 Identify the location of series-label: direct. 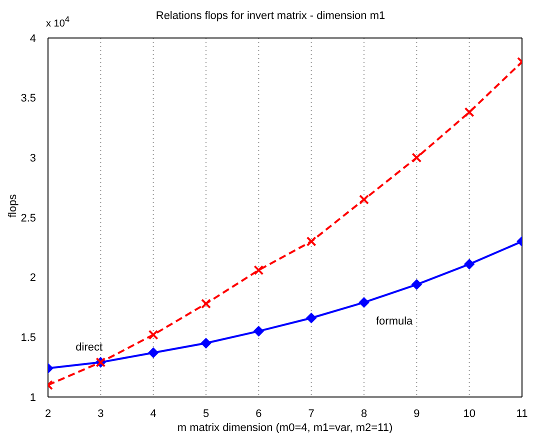
(89, 347).